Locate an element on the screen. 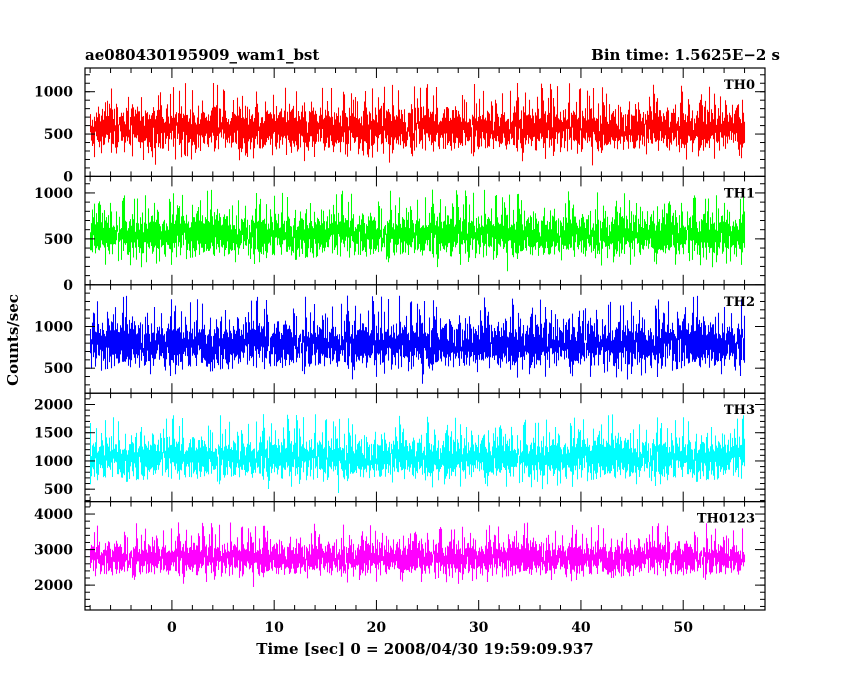  y-tick-label: 3000 is located at coordinates (53, 551).